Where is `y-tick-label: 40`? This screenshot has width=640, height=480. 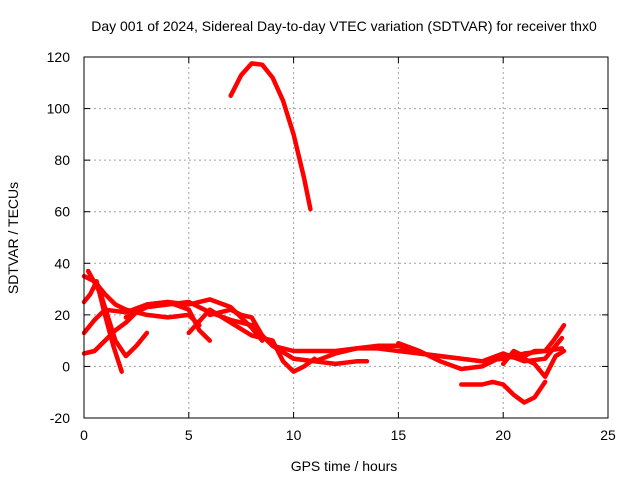 y-tick-label: 40 is located at coordinates (62, 263).